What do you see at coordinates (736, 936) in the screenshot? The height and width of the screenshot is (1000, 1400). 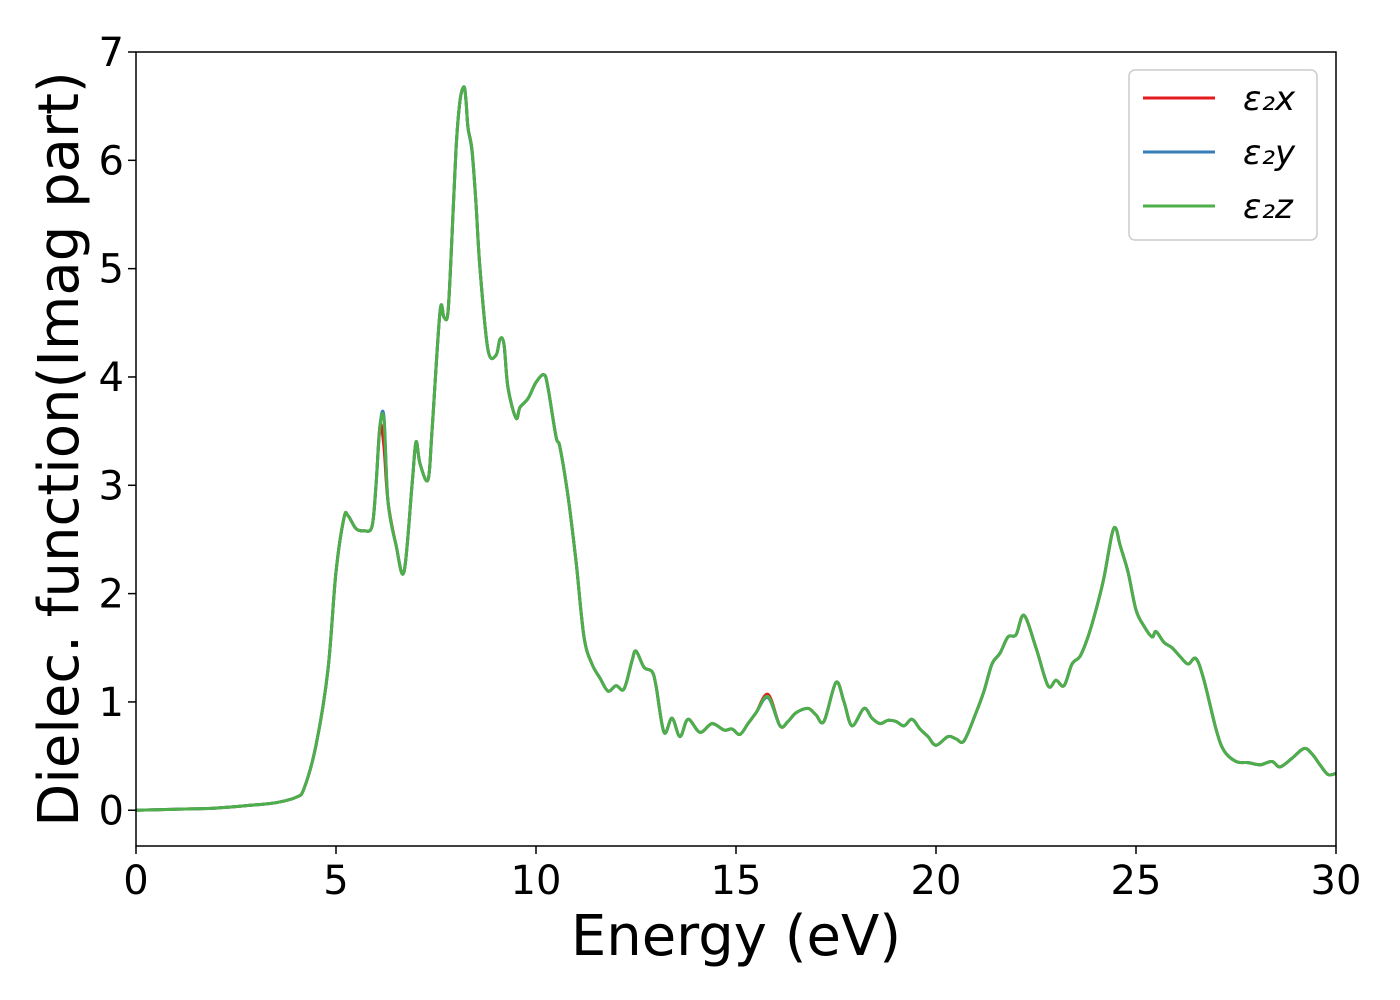 I see `x-axis-label: Energy (eV)` at bounding box center [736, 936].